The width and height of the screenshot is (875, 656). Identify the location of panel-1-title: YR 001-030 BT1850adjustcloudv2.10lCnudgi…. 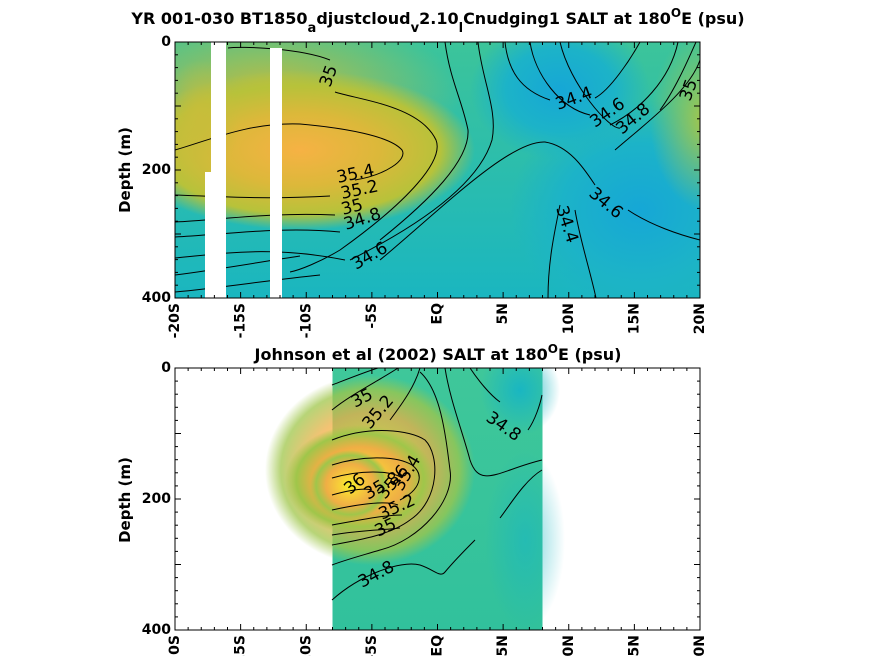
(437, 21).